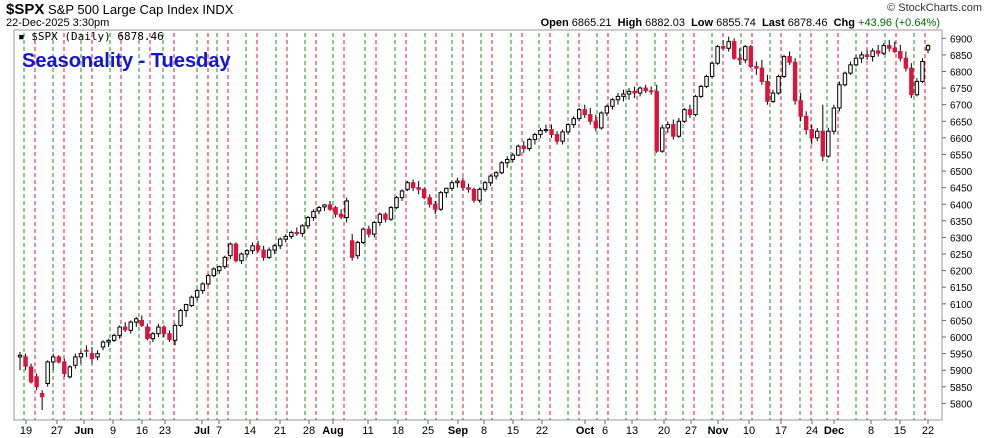 This screenshot has width=990, height=438. What do you see at coordinates (961, 404) in the screenshot?
I see `y-tick-label: 5800` at bounding box center [961, 404].